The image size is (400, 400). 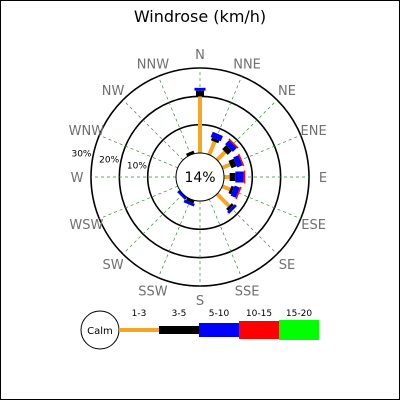 What do you see at coordinates (200, 301) in the screenshot?
I see `direction-label: S` at bounding box center [200, 301].